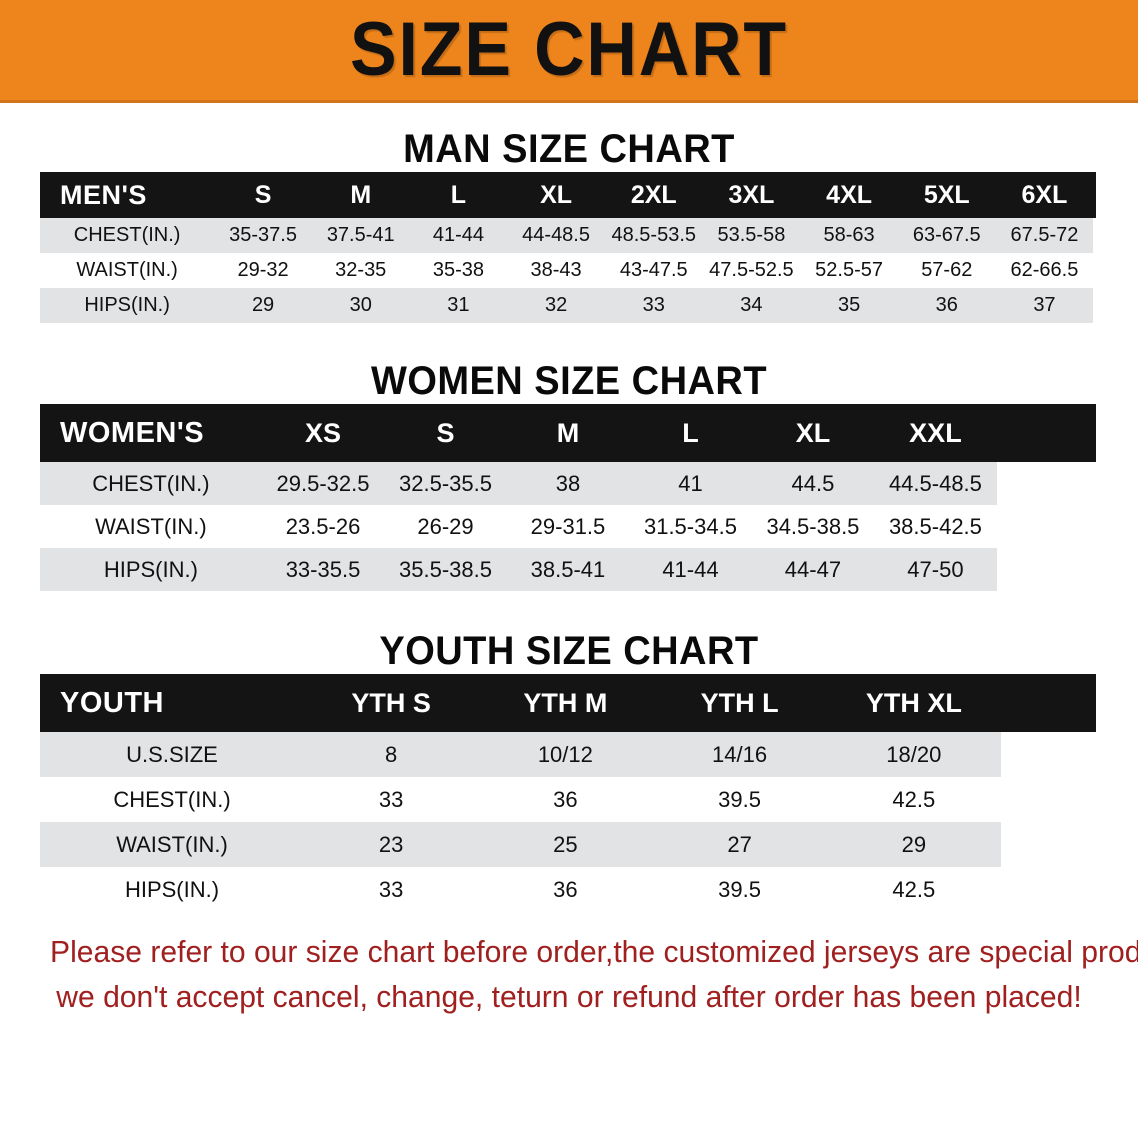 The height and width of the screenshot is (1132, 1138). I want to click on youth-cell: 18/20, so click(913, 754).